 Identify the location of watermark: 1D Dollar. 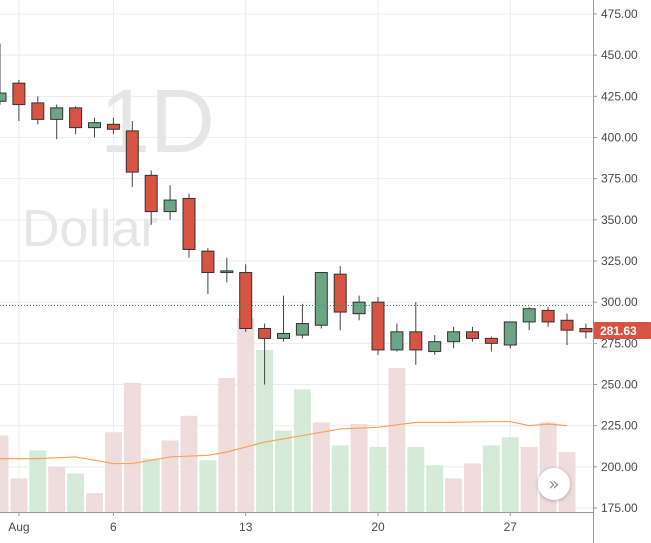
(118, 165).